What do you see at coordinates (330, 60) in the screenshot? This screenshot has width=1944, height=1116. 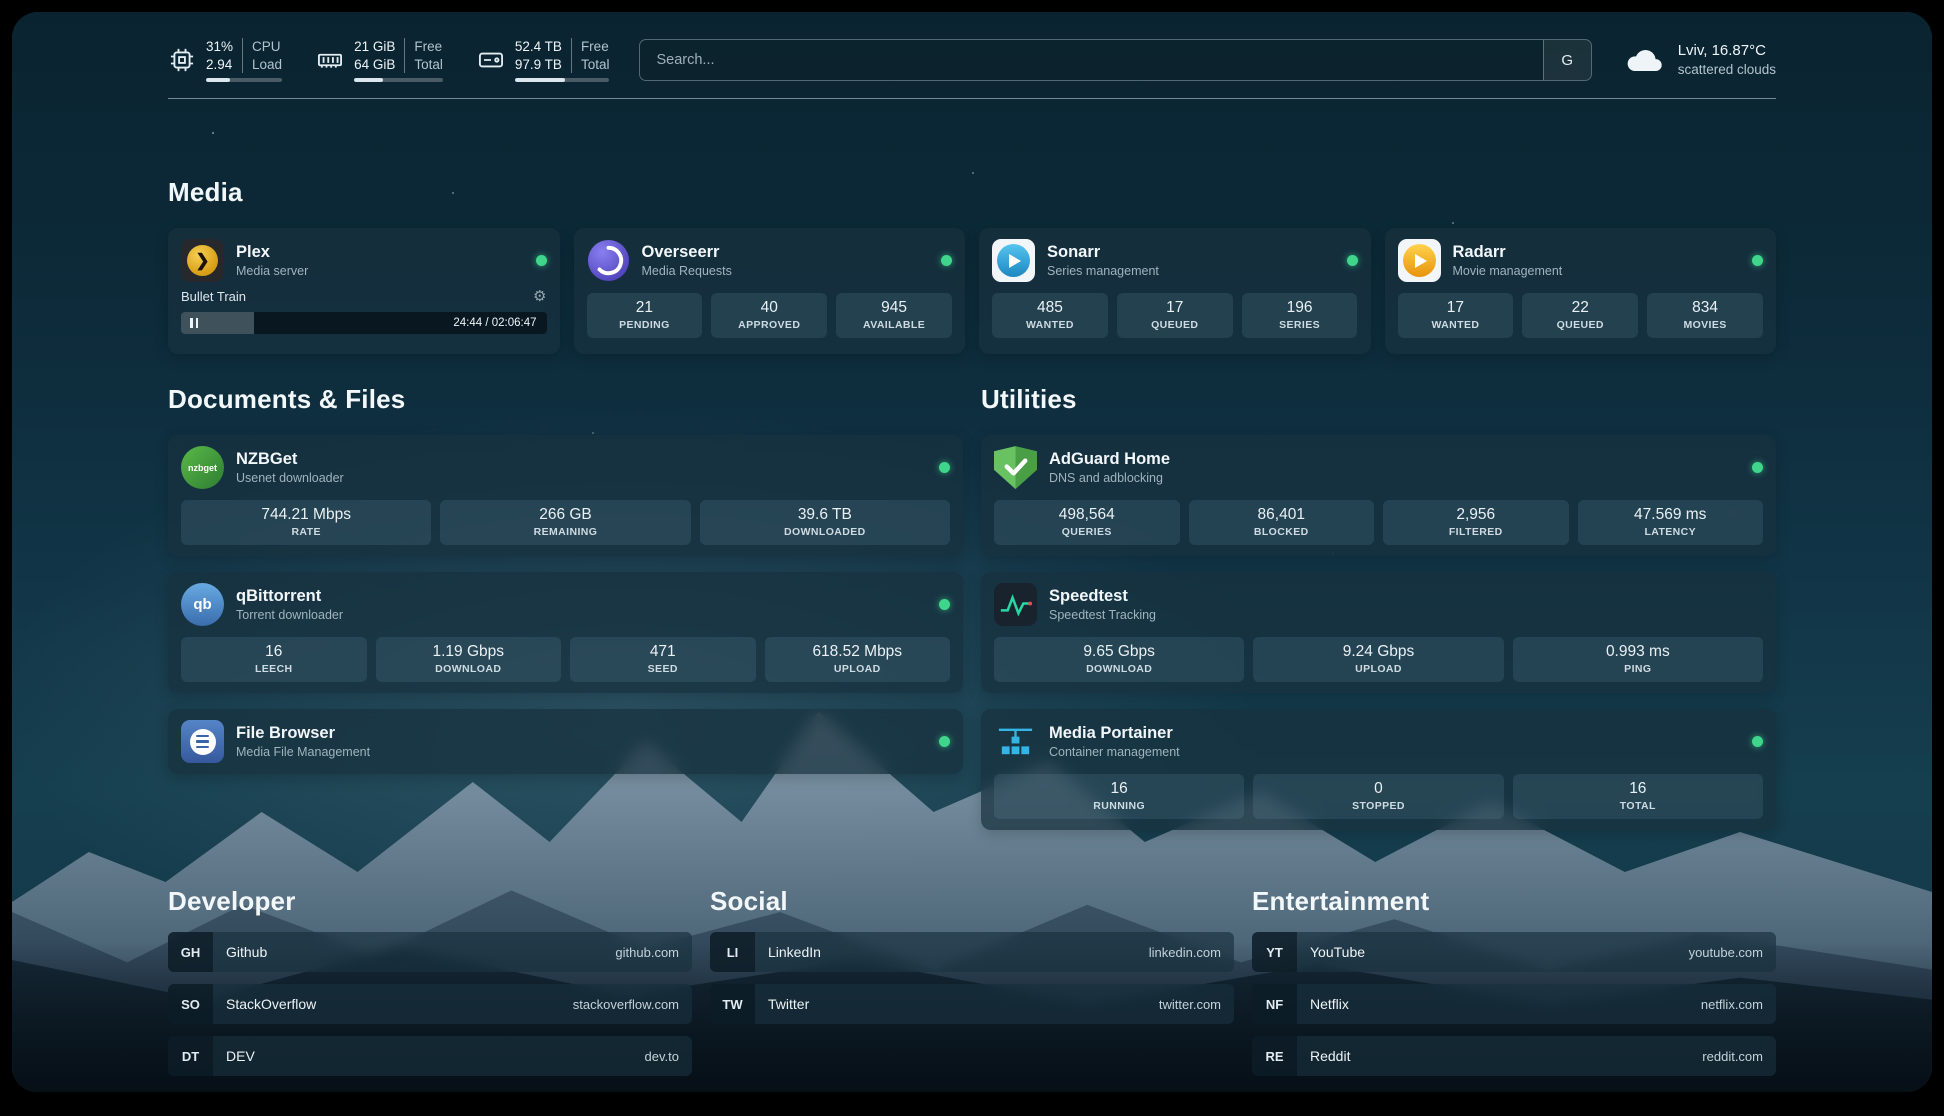 I see `ram-icon` at bounding box center [330, 60].